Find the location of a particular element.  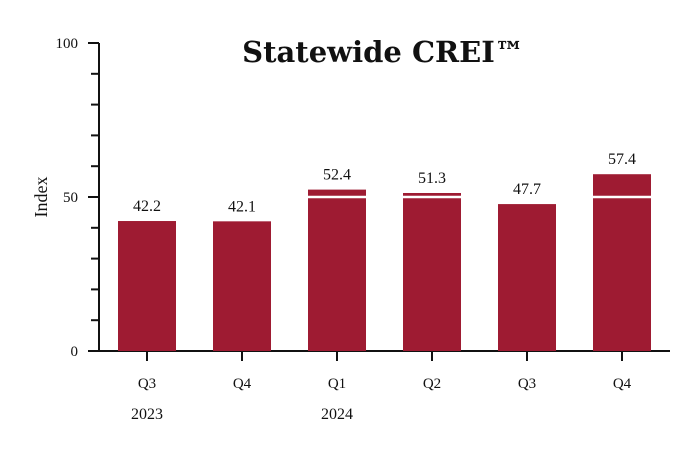

chart-title: Statewide CREI™ is located at coordinates (383, 52).